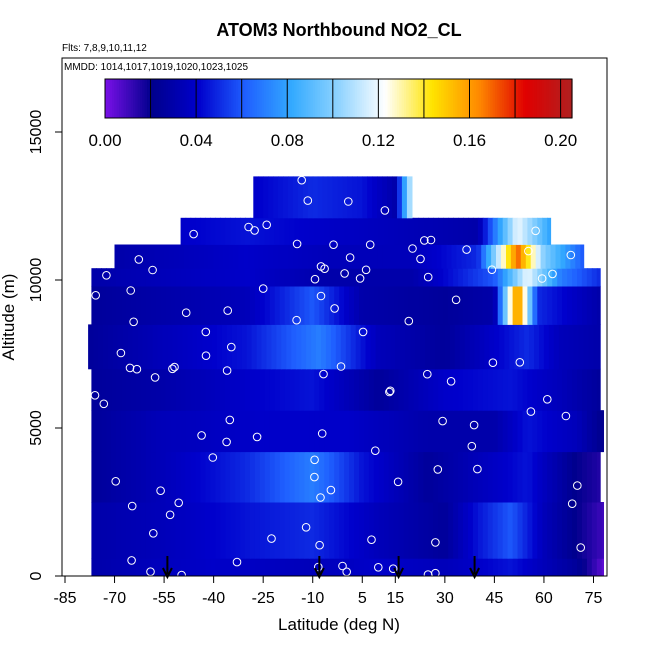 The width and height of the screenshot is (650, 650). I want to click on y-tick-label: 10000, so click(36, 280).